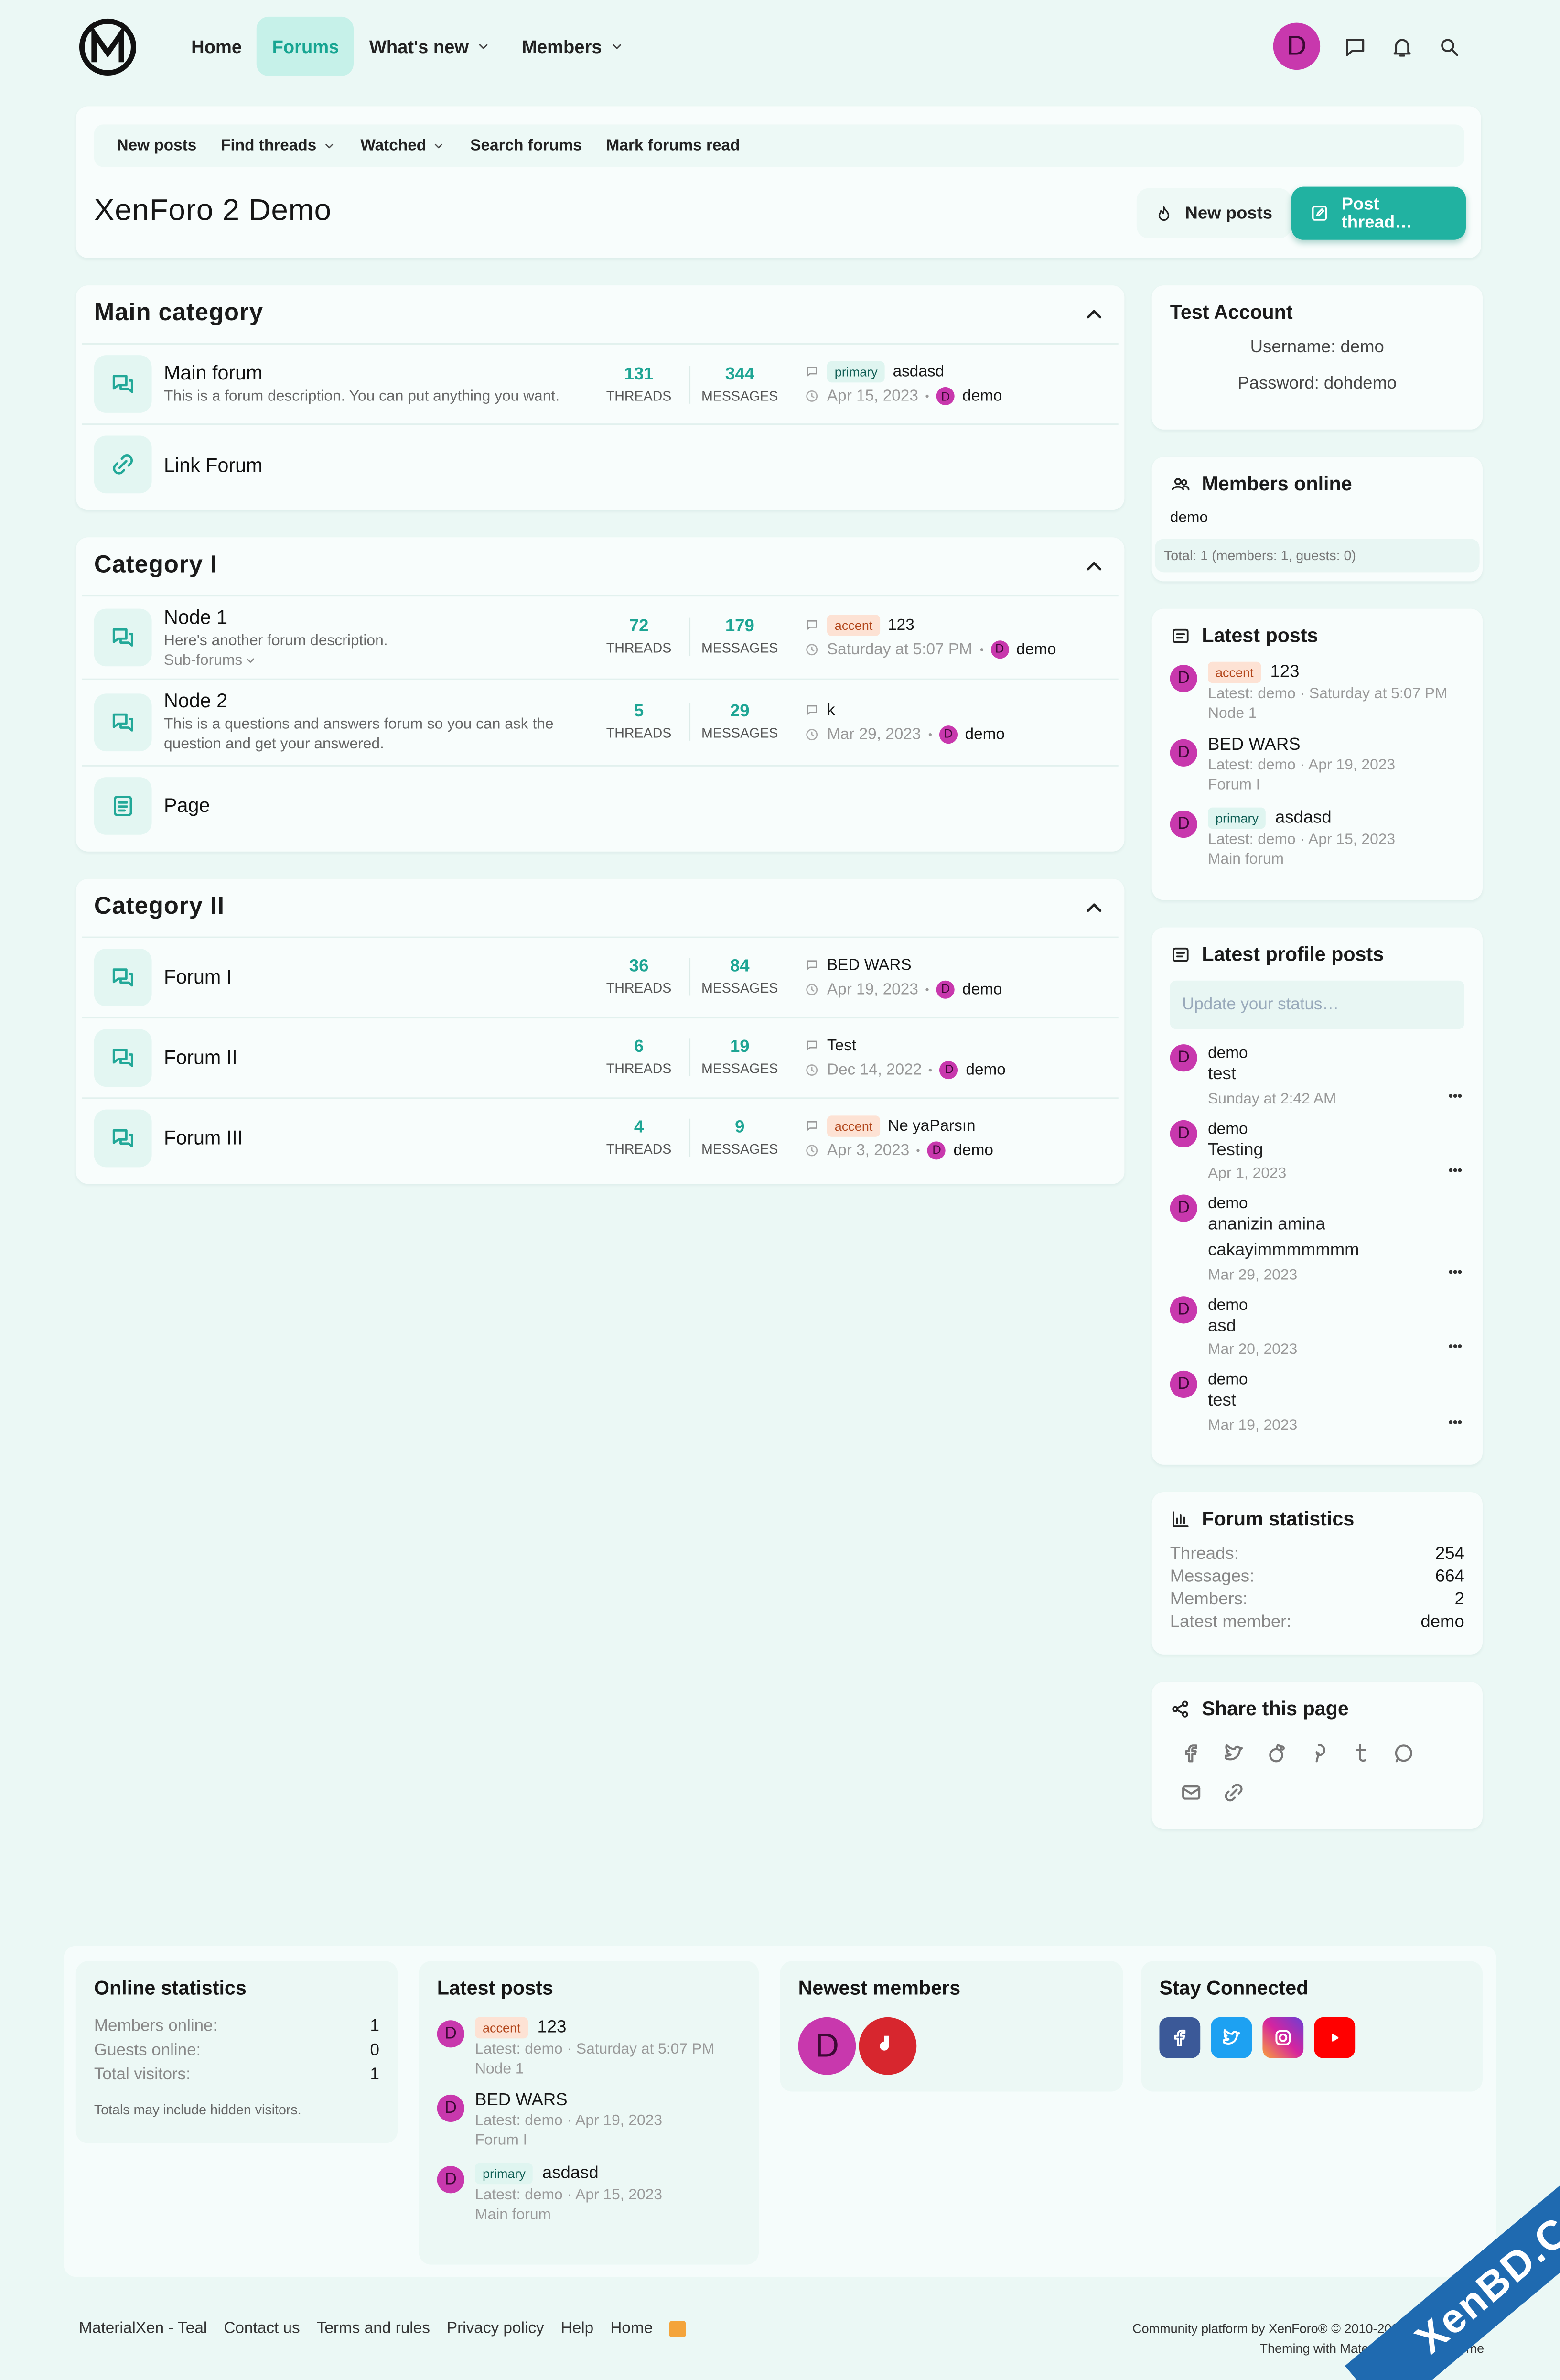  What do you see at coordinates (740, 967) in the screenshot?
I see `stat-number: 84` at bounding box center [740, 967].